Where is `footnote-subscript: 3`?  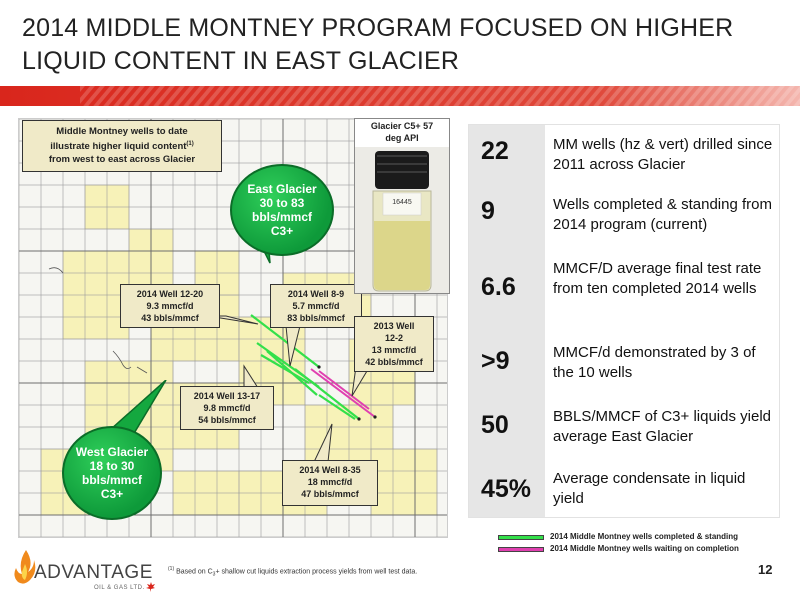
footnote-subscript: 3 is located at coordinates (214, 574).